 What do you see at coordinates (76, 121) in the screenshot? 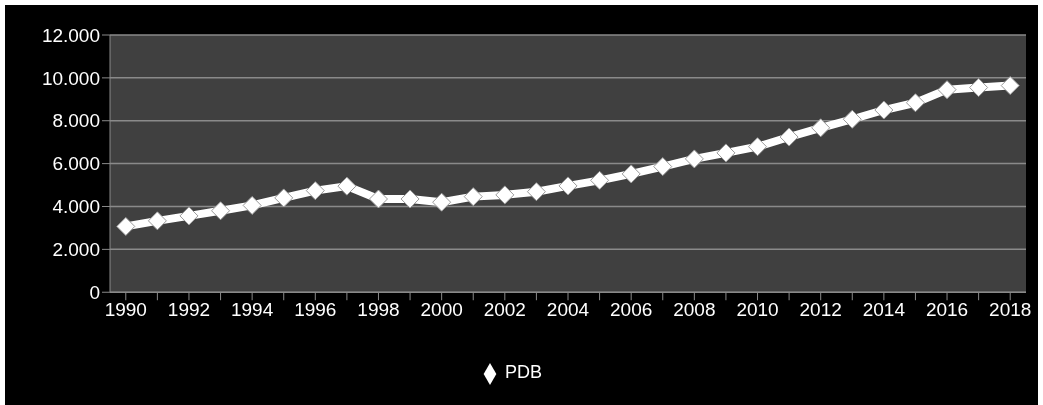
I see `y-tick-label: 8.000` at bounding box center [76, 121].